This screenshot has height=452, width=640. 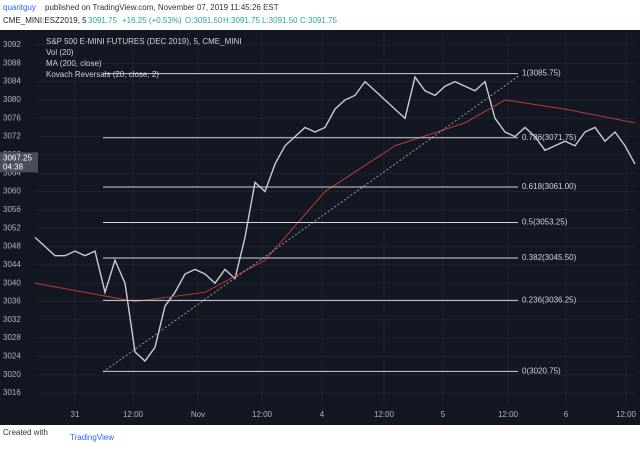 What do you see at coordinates (13, 166) in the screenshot?
I see `countdown: 04:38` at bounding box center [13, 166].